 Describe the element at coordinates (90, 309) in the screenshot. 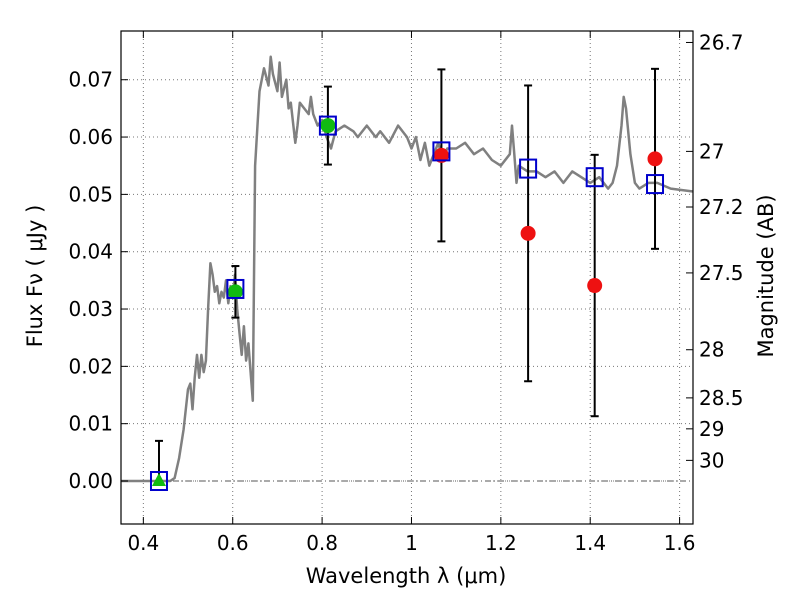

I see `y-tick-label: 0.03` at that location.